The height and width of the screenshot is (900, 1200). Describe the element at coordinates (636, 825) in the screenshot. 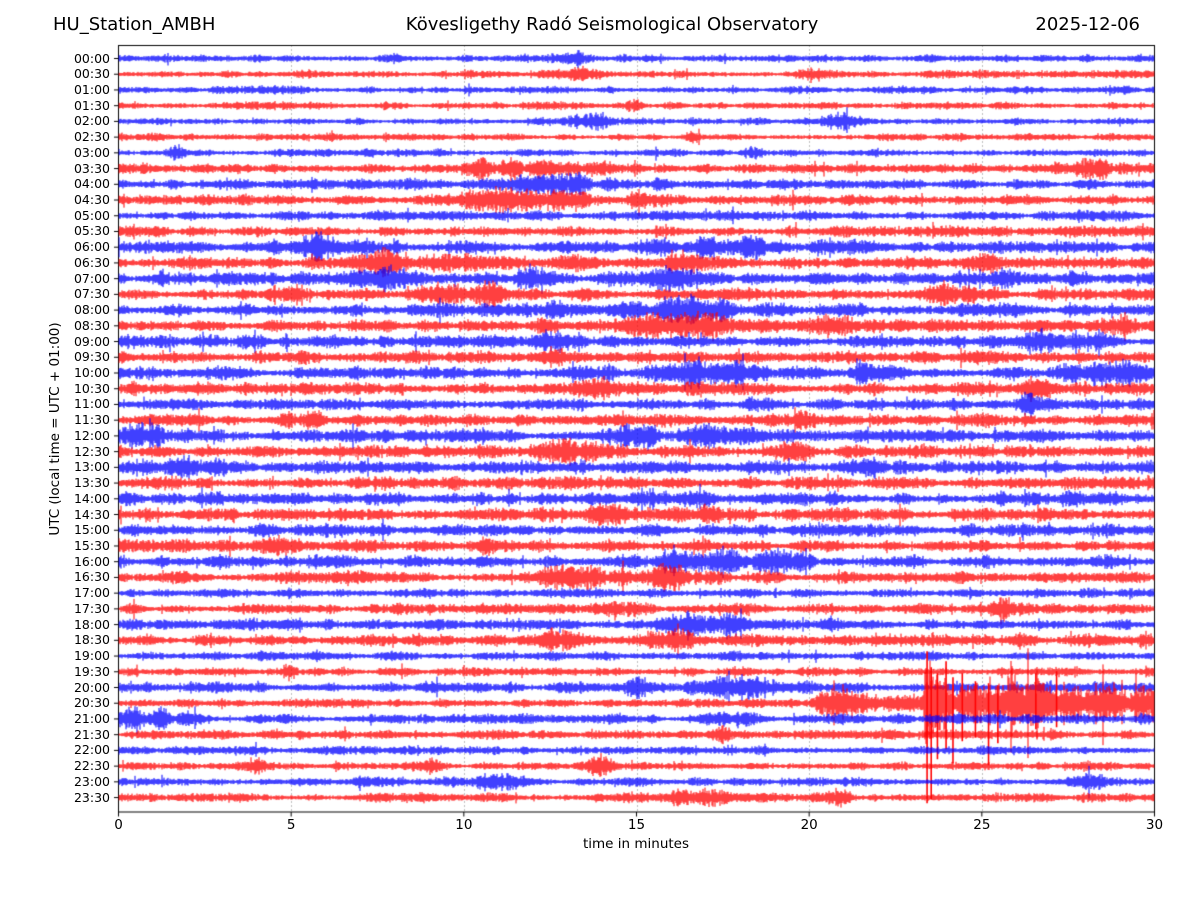

I see `x-tick-label: 15` at that location.